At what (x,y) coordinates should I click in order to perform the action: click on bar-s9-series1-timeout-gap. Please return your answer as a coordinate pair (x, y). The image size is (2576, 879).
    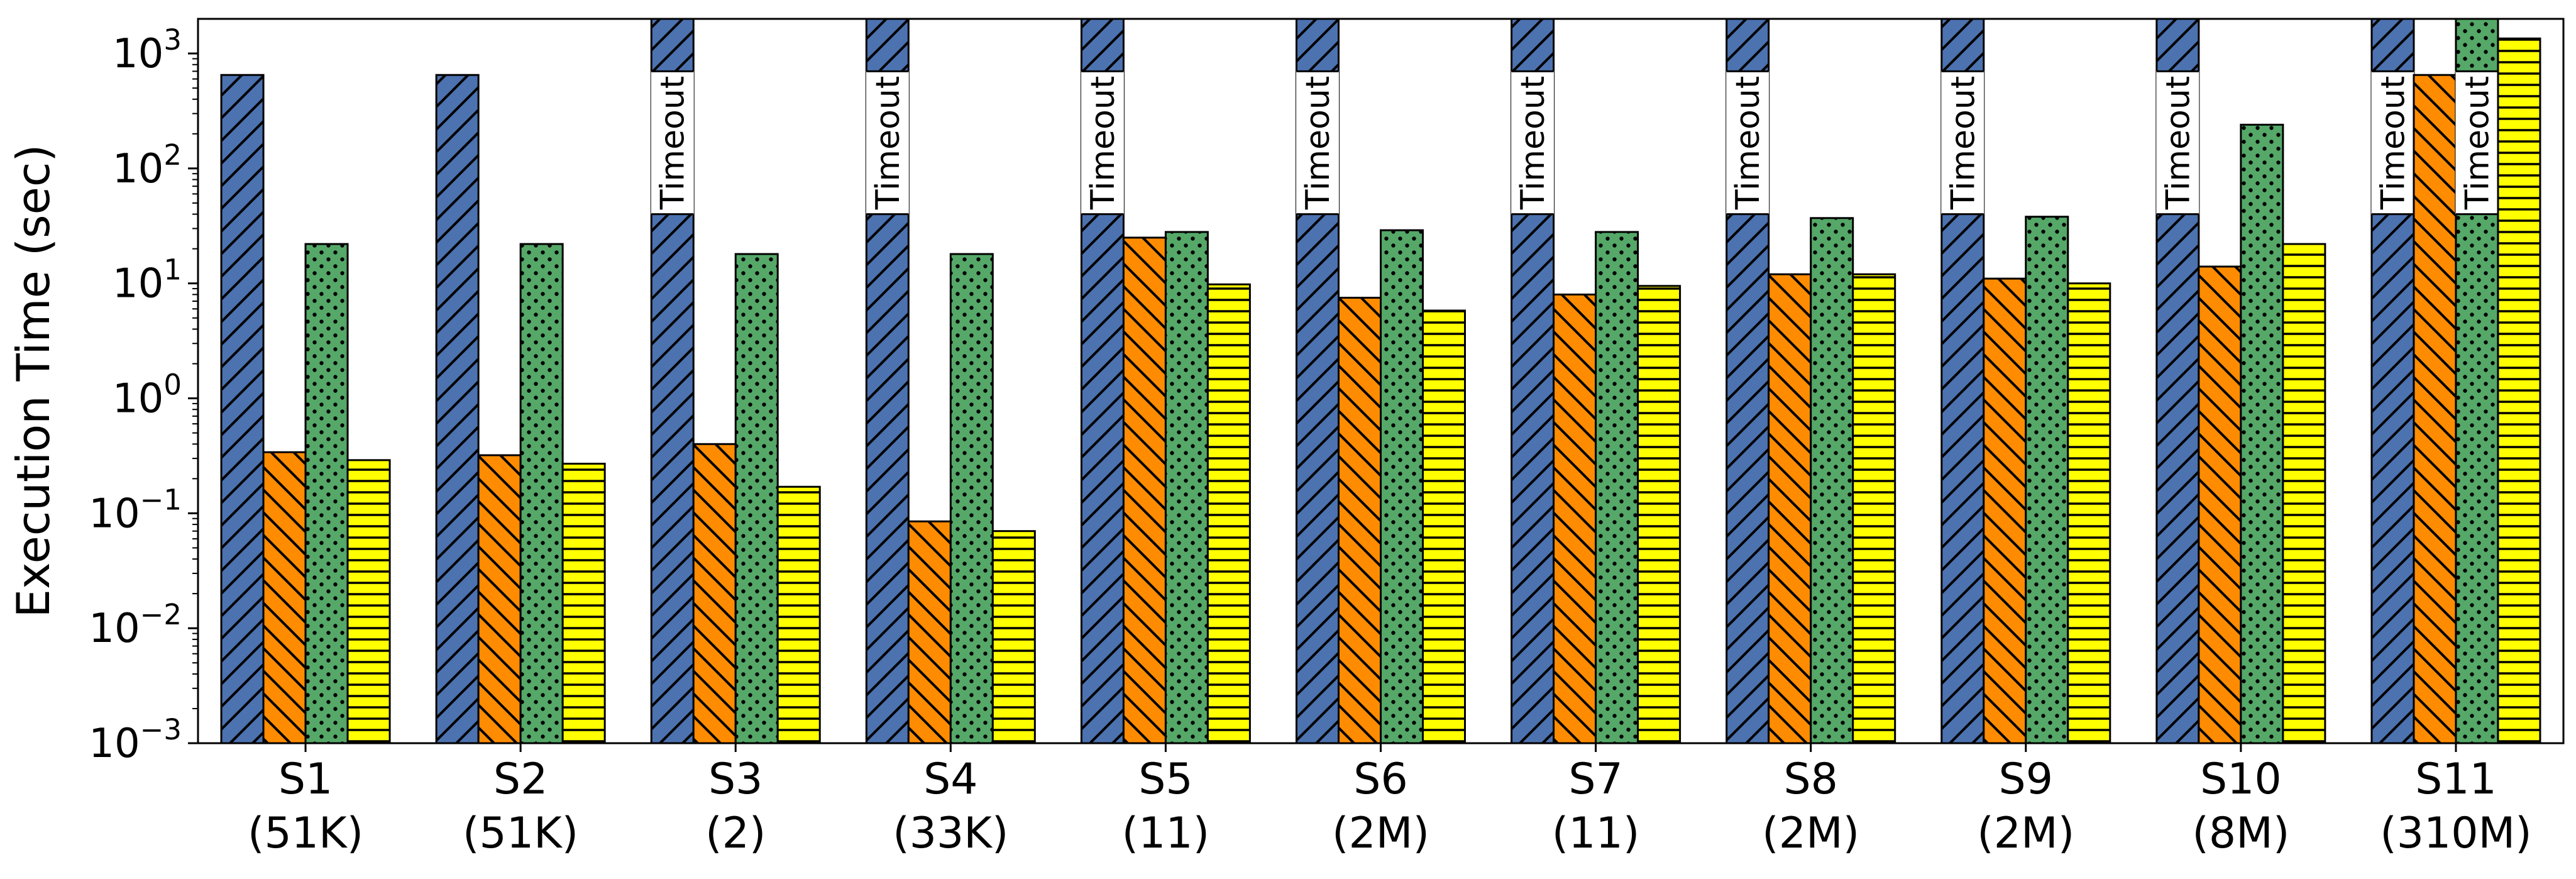
    Looking at the image, I should click on (1963, 142).